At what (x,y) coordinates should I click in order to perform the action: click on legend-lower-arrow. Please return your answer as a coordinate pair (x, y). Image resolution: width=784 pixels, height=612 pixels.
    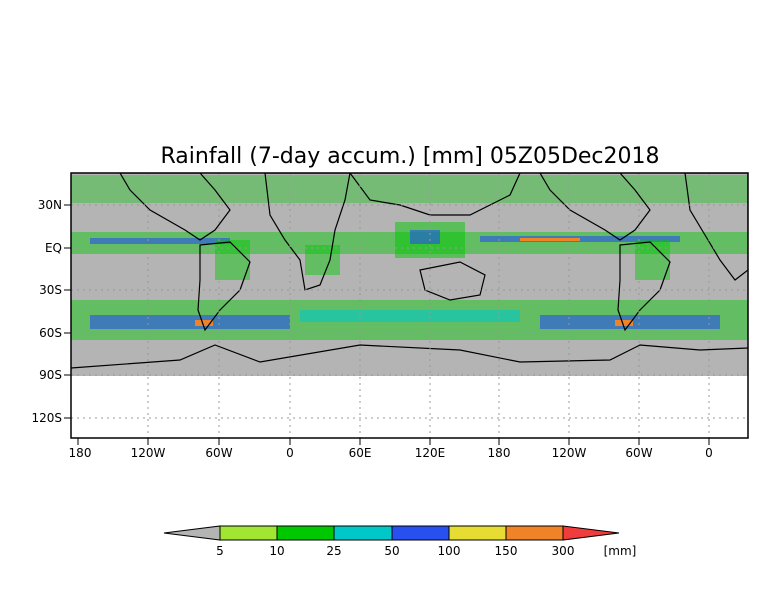
    Looking at the image, I should click on (192, 533).